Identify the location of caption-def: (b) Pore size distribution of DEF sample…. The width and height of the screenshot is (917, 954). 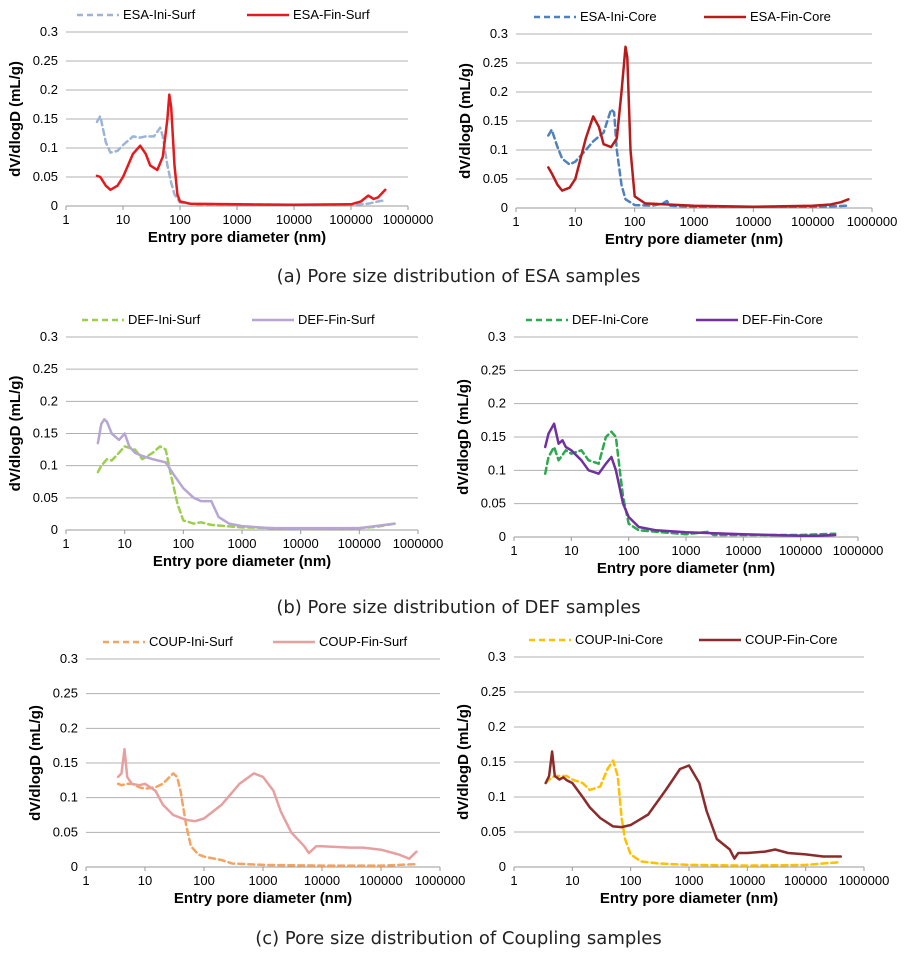
(458, 607).